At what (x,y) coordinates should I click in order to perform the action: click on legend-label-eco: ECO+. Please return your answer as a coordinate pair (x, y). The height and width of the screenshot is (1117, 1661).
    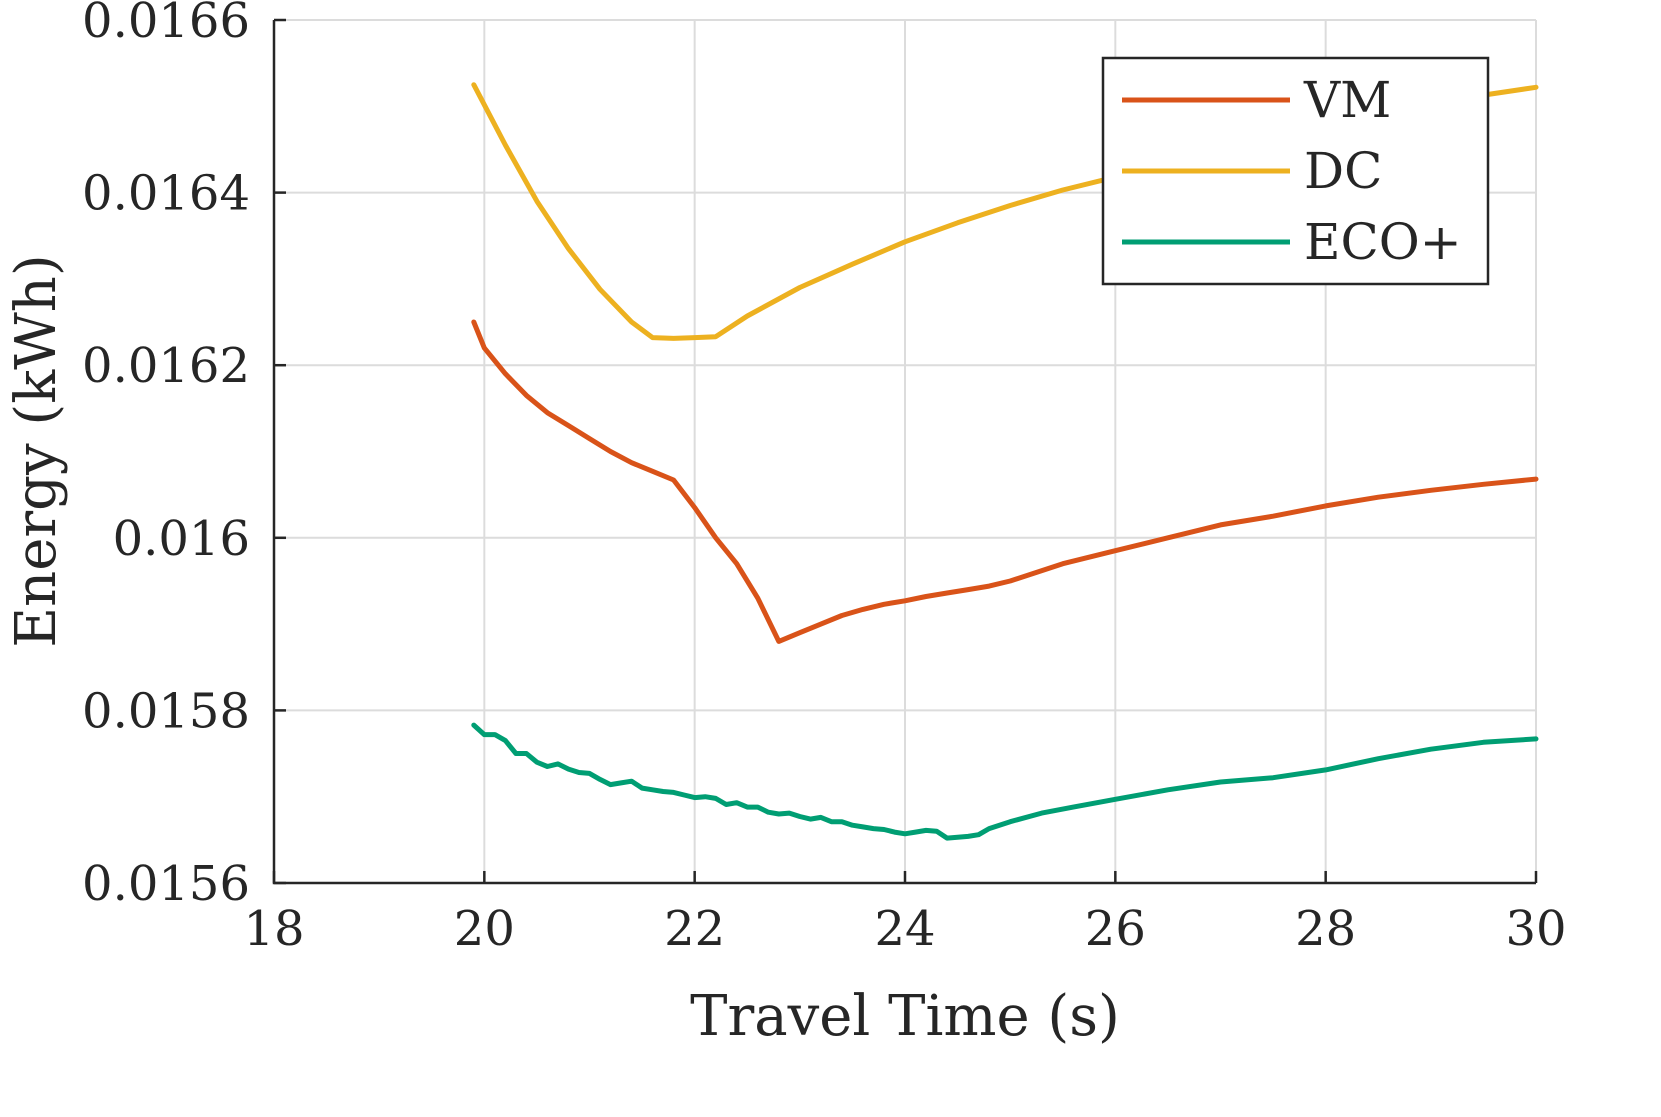
    Looking at the image, I should click on (1383, 242).